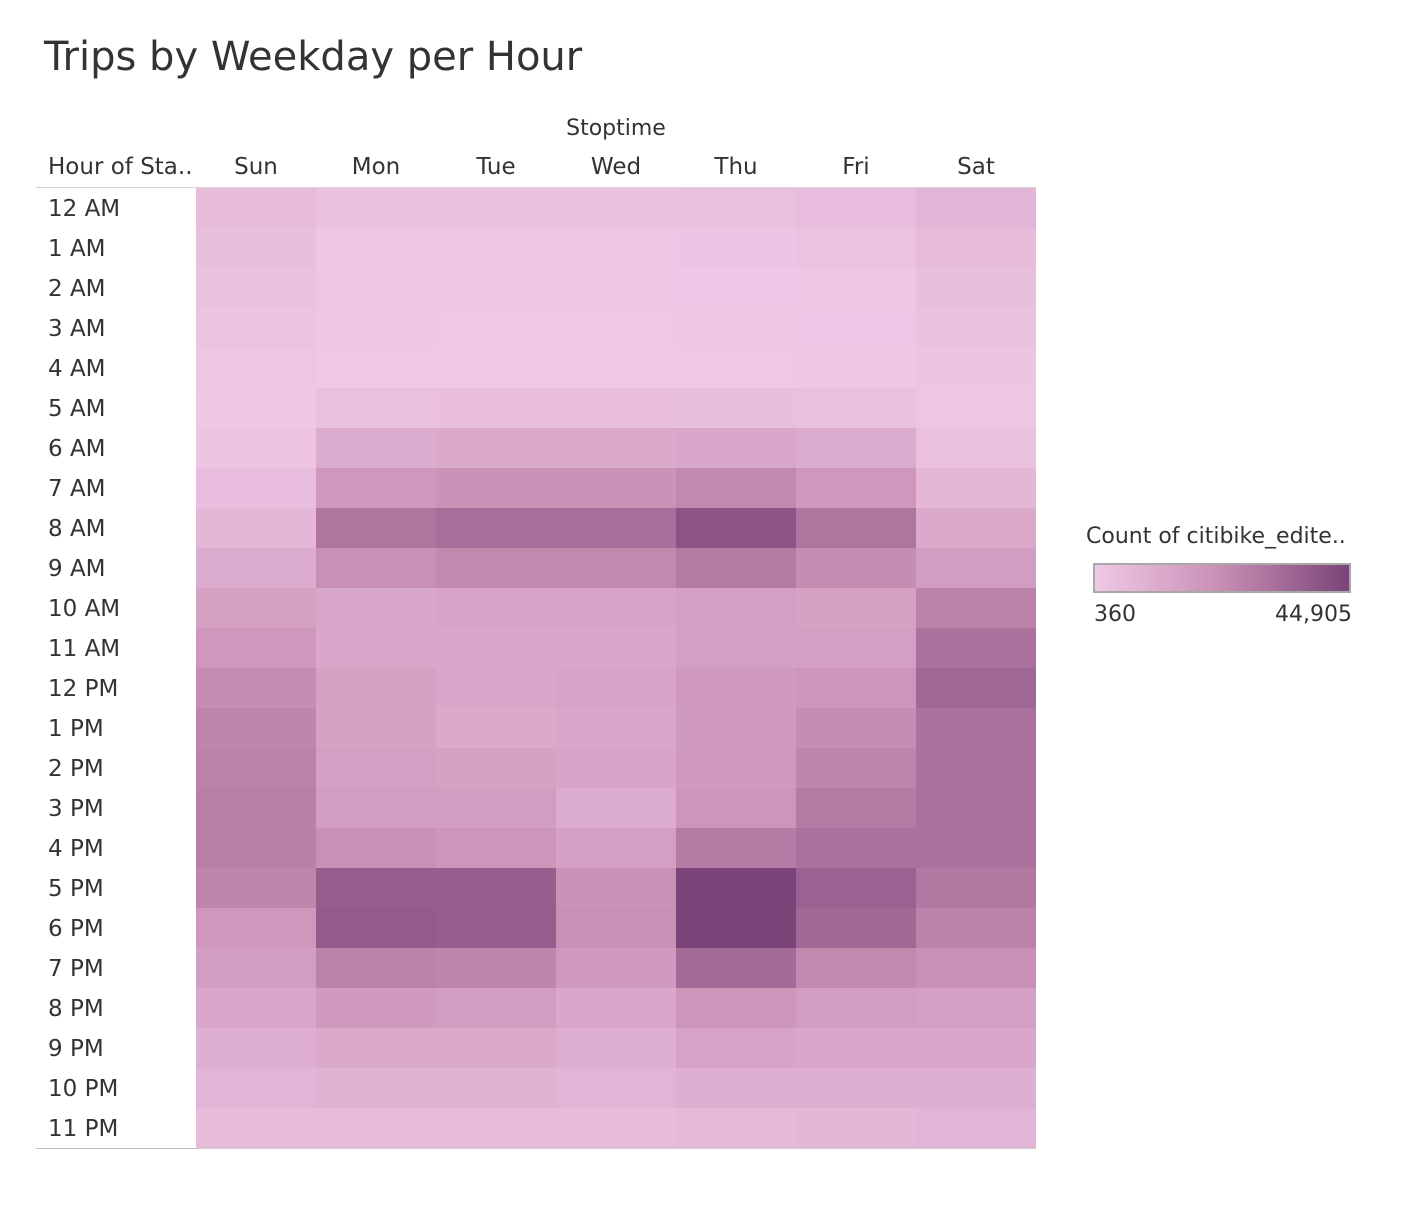 This screenshot has height=1214, width=1416. What do you see at coordinates (856, 448) in the screenshot?
I see `heatmap-cell-fri-6-am` at bounding box center [856, 448].